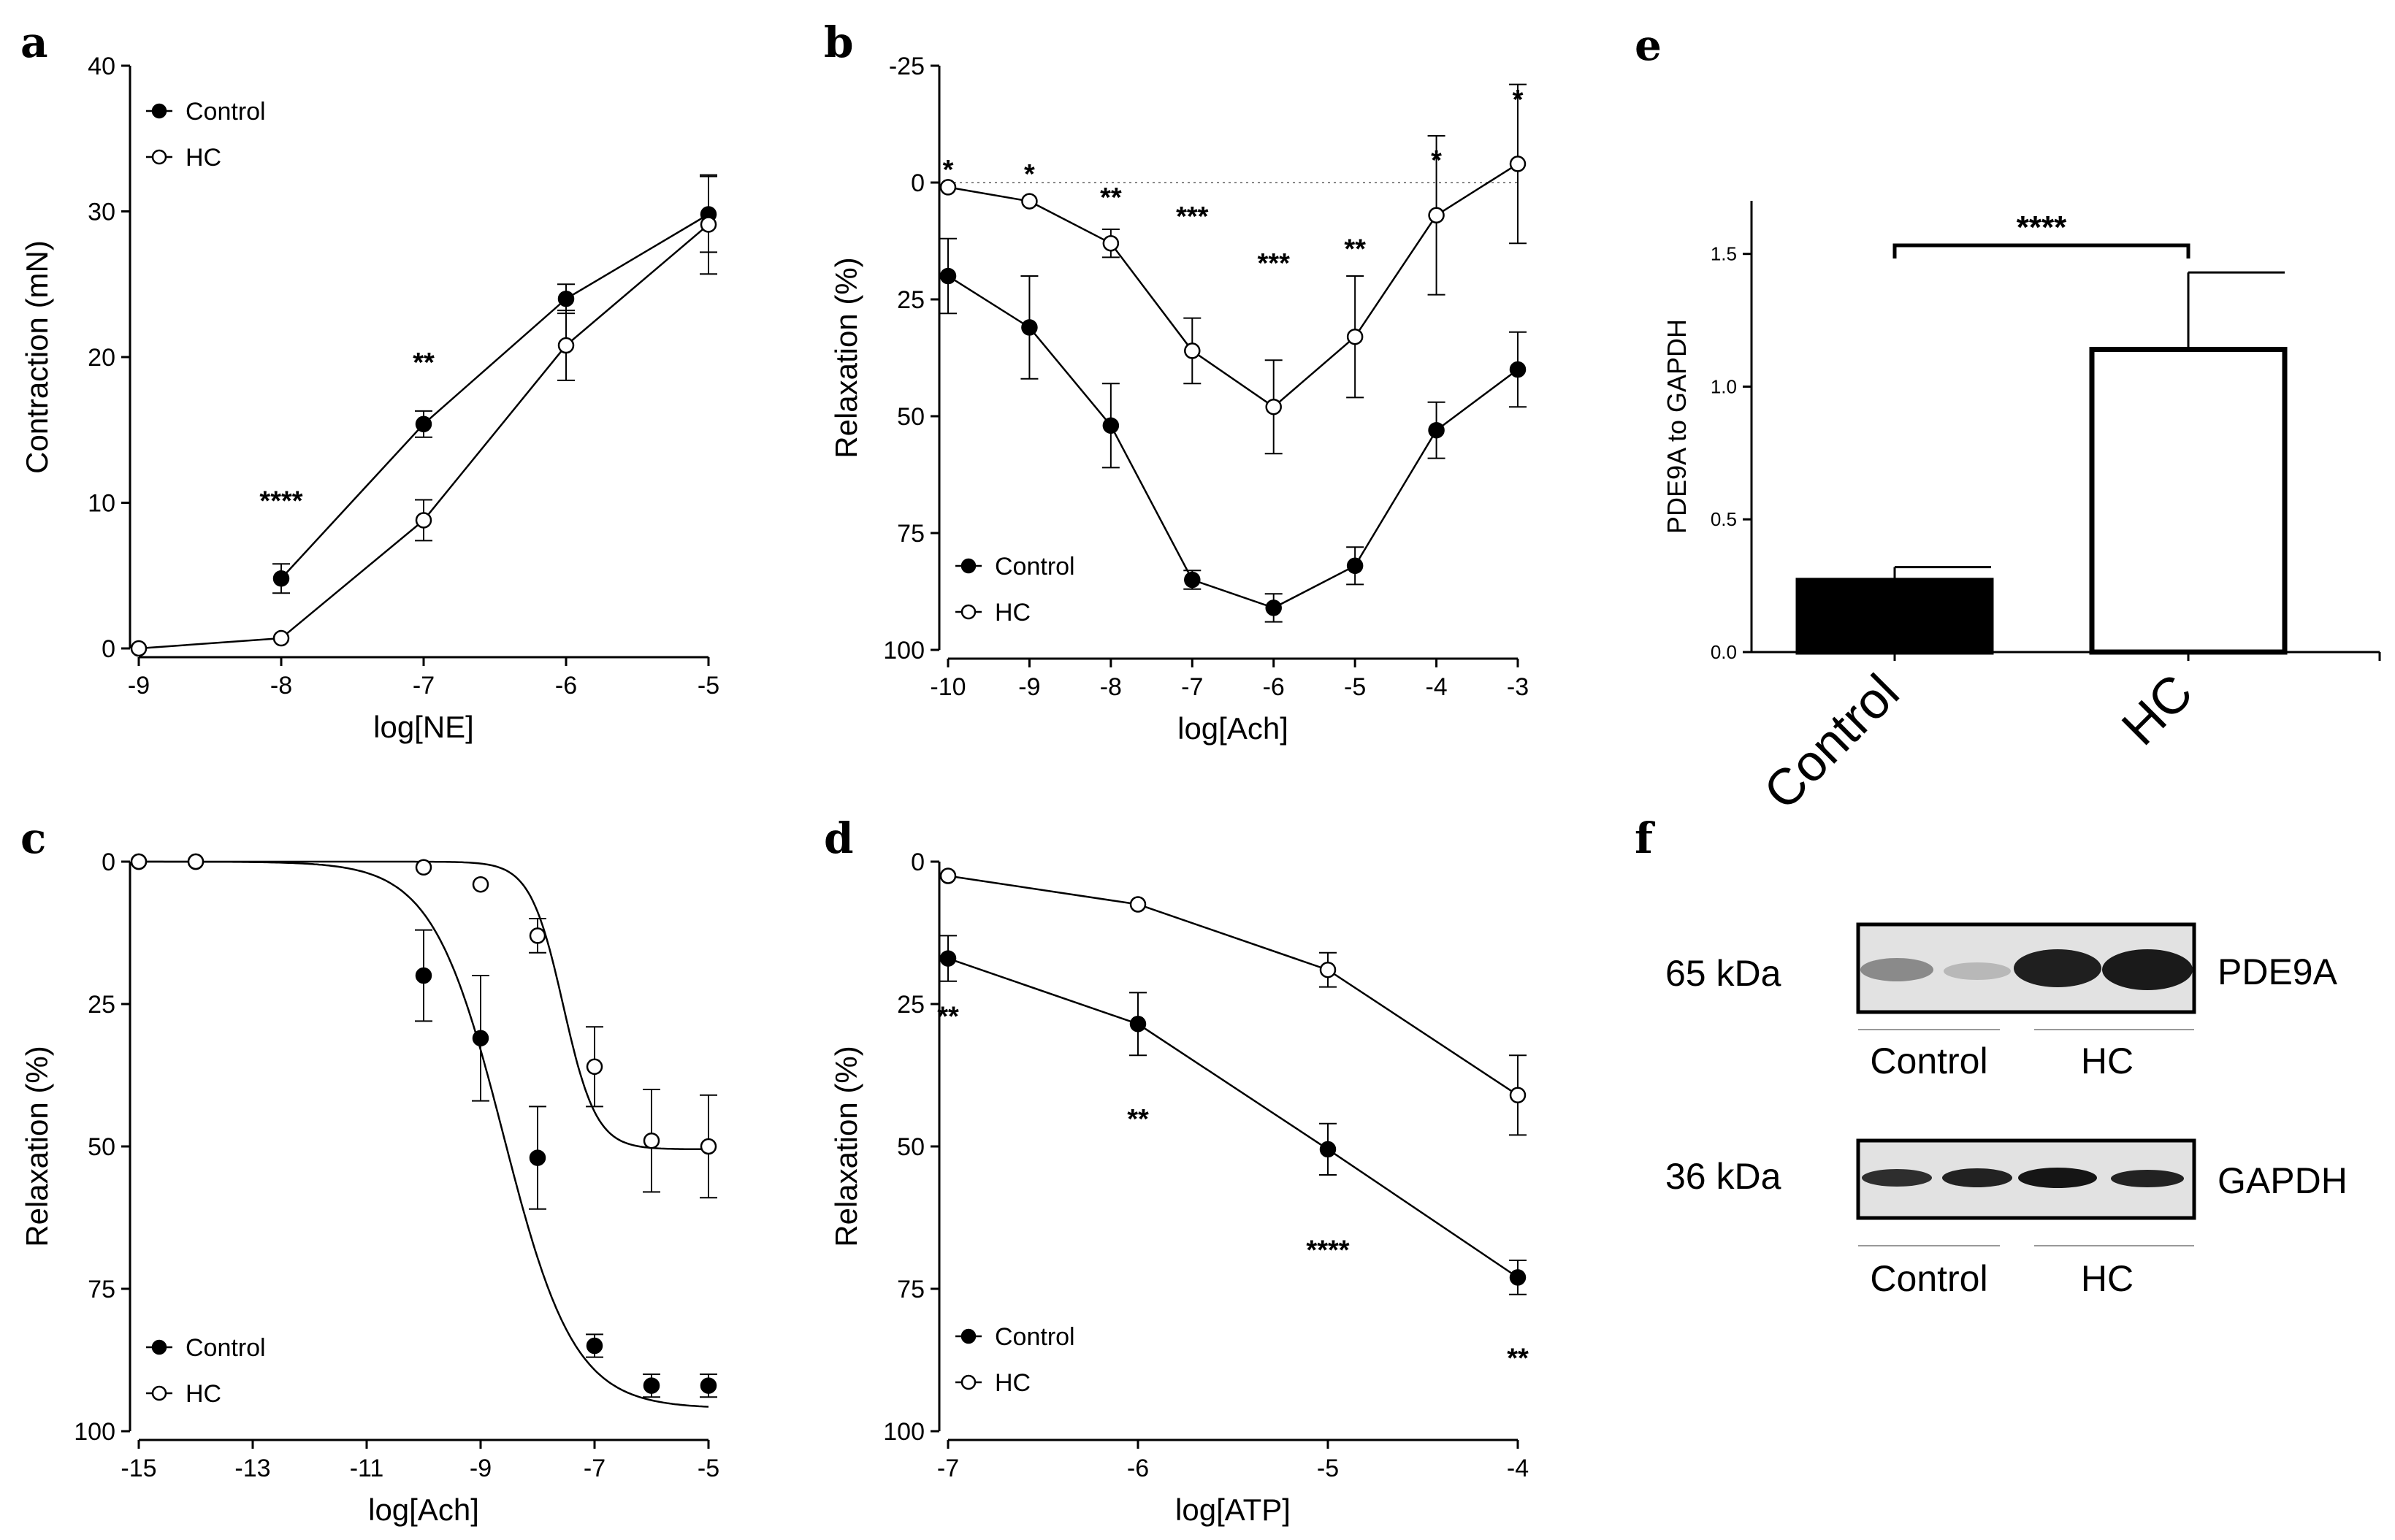  What do you see at coordinates (2107, 1278) in the screenshot?
I see `blot-bottom-hc-label: HC` at bounding box center [2107, 1278].